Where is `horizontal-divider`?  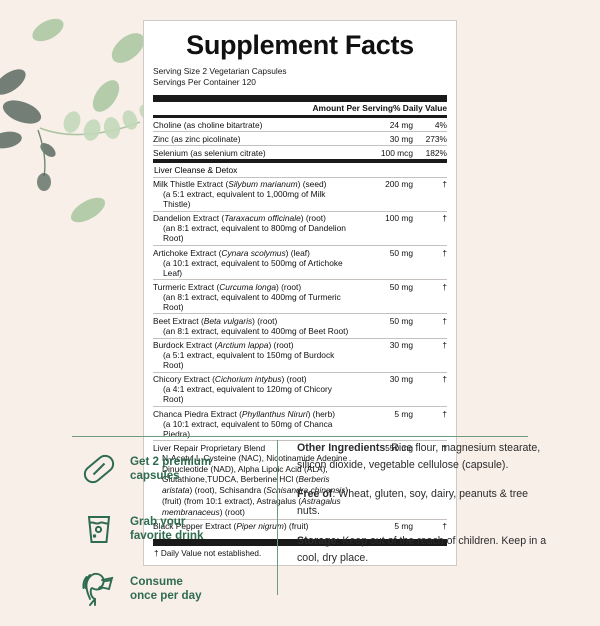 horizontal-divider is located at coordinates (300, 436).